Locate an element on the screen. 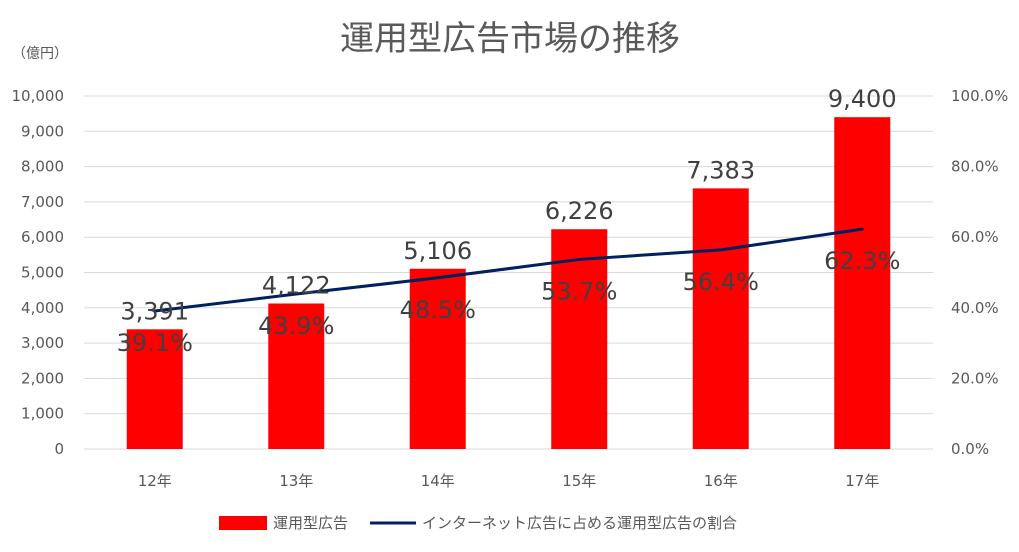 The image size is (1019, 552). x-axis-ticks: 12年 13年 14年 15年 16年 17年 is located at coordinates (509, 481).